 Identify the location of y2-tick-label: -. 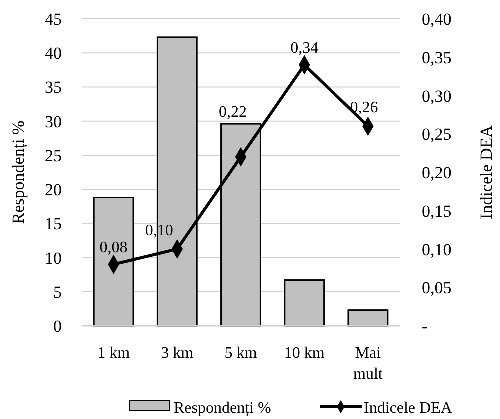
(425, 326).